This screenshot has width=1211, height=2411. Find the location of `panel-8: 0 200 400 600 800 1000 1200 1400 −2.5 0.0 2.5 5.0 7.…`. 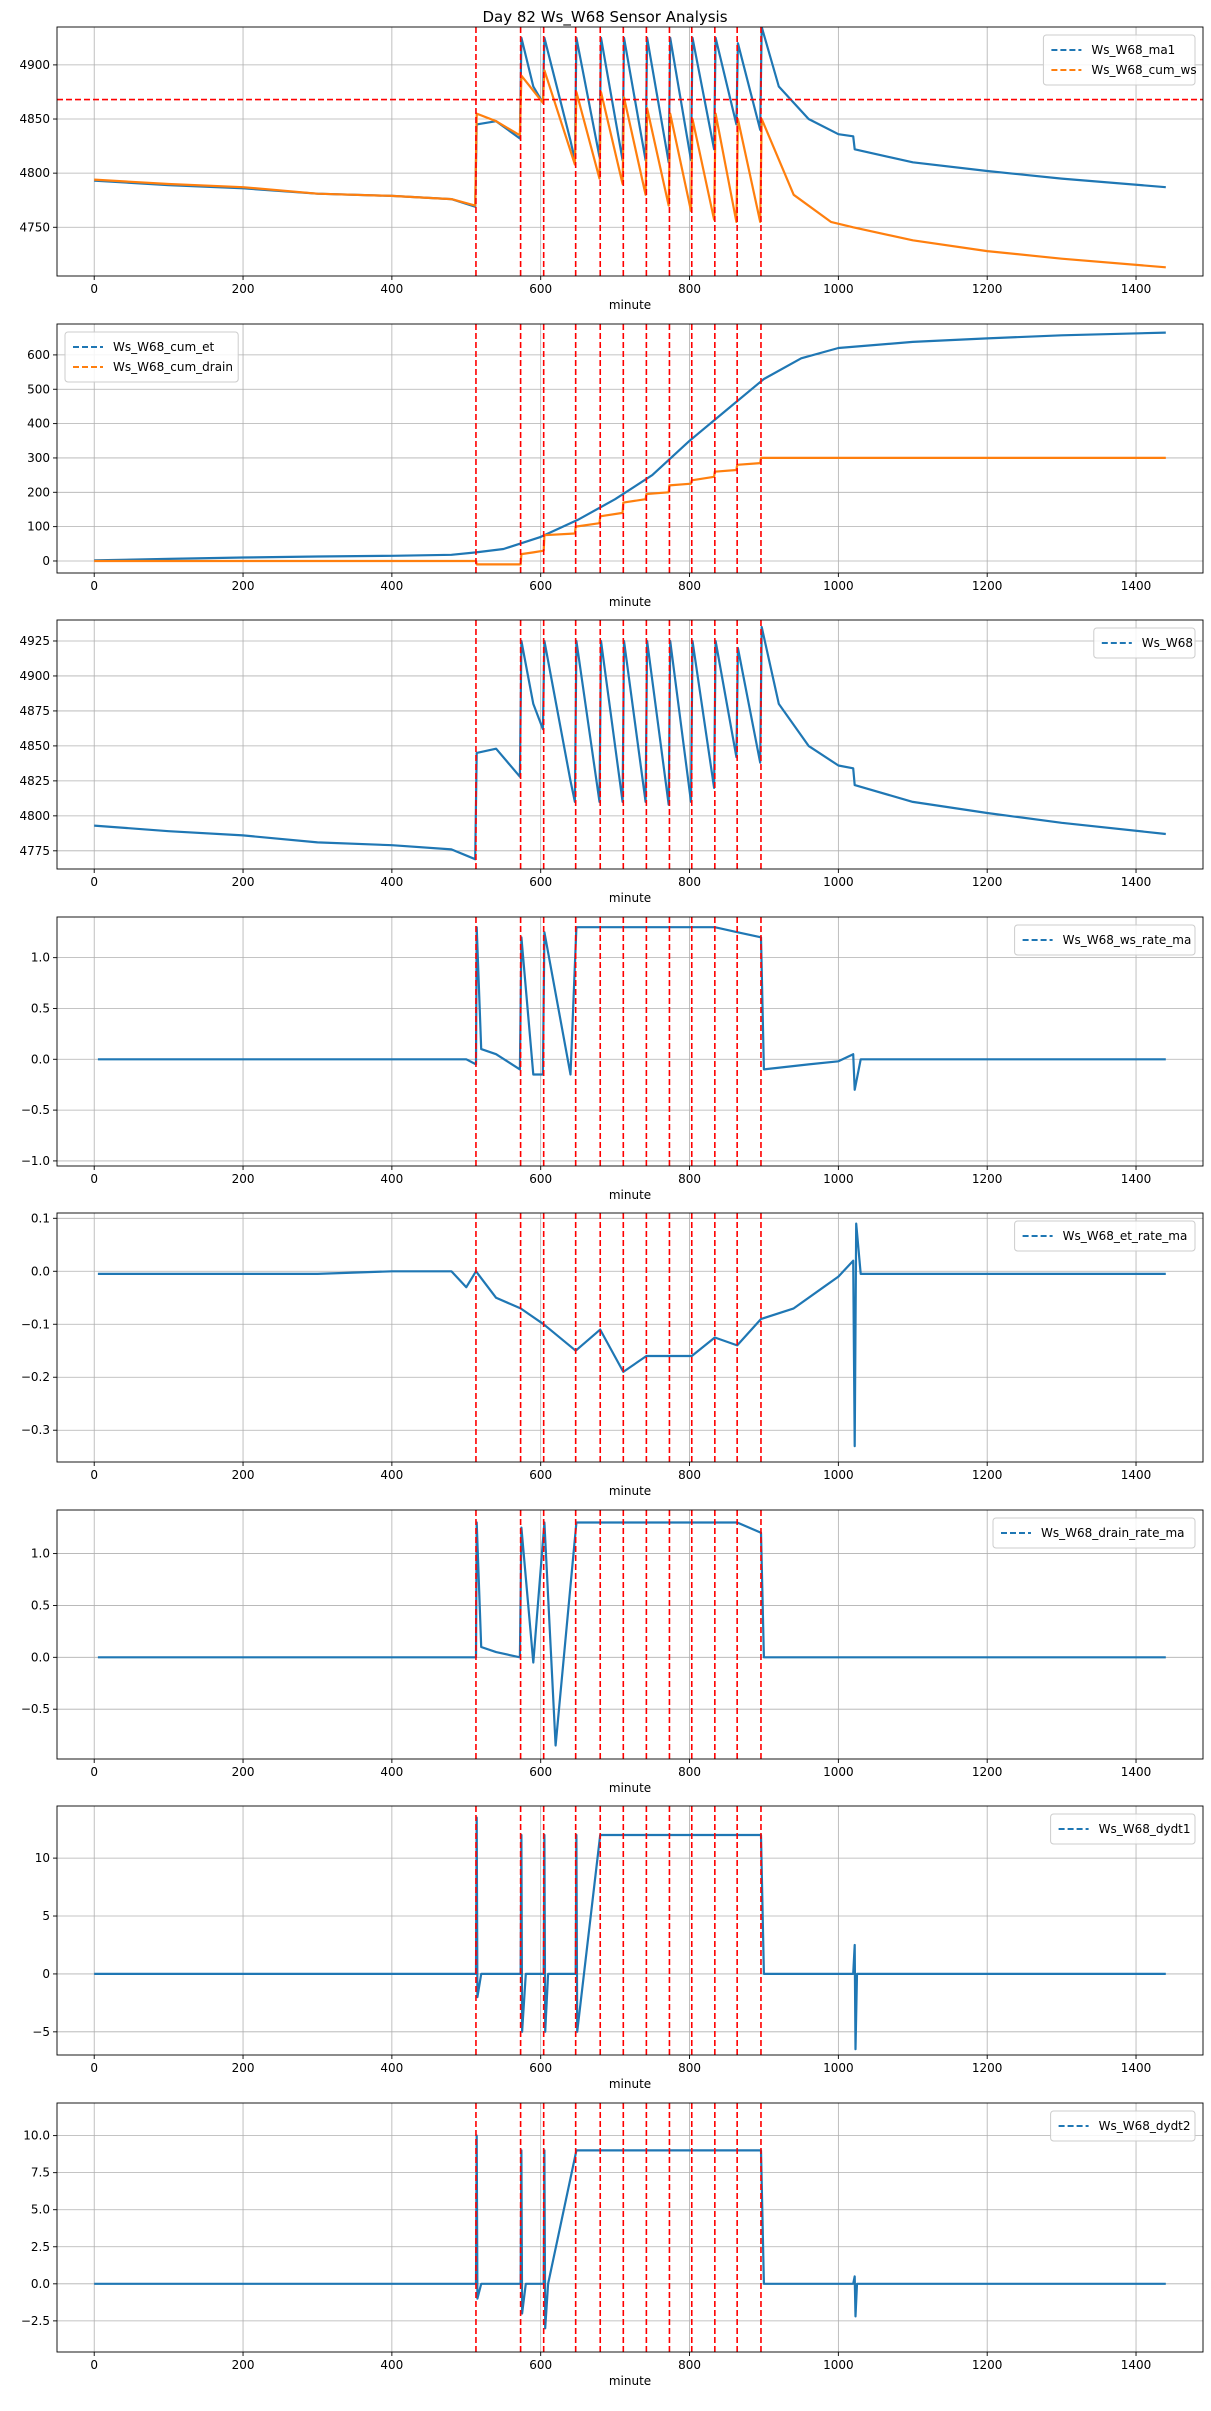

panel-8: 0 200 400 600 800 1000 1200 1400 −2.5 0.0 2.5 5.0 7.… is located at coordinates (612, 2245).